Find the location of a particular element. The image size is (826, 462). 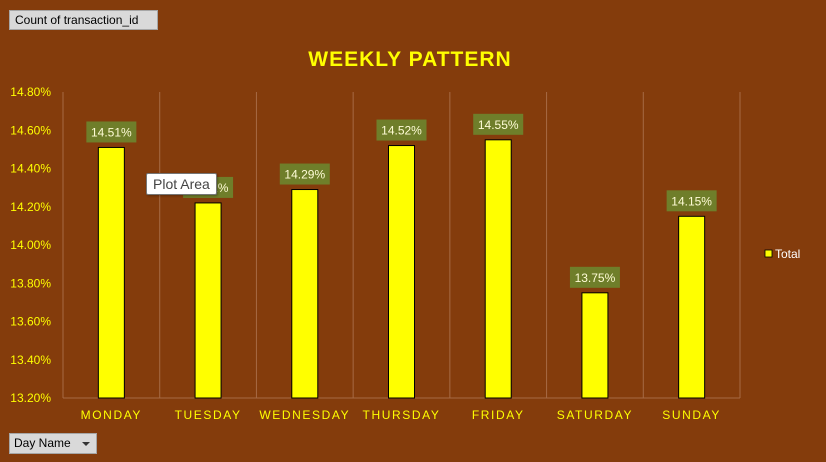

chart-title: WEEKLY PATTERN is located at coordinates (409, 59).